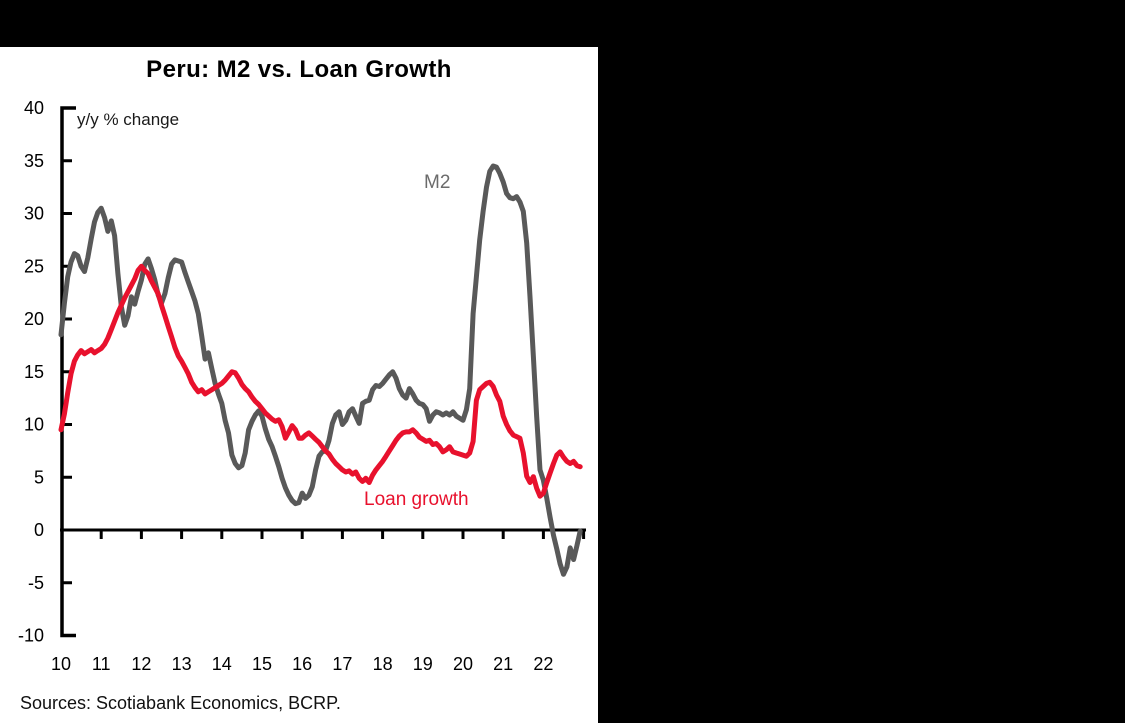  Describe the element at coordinates (383, 664) in the screenshot. I see `x-axis-tick-label: 18` at that location.